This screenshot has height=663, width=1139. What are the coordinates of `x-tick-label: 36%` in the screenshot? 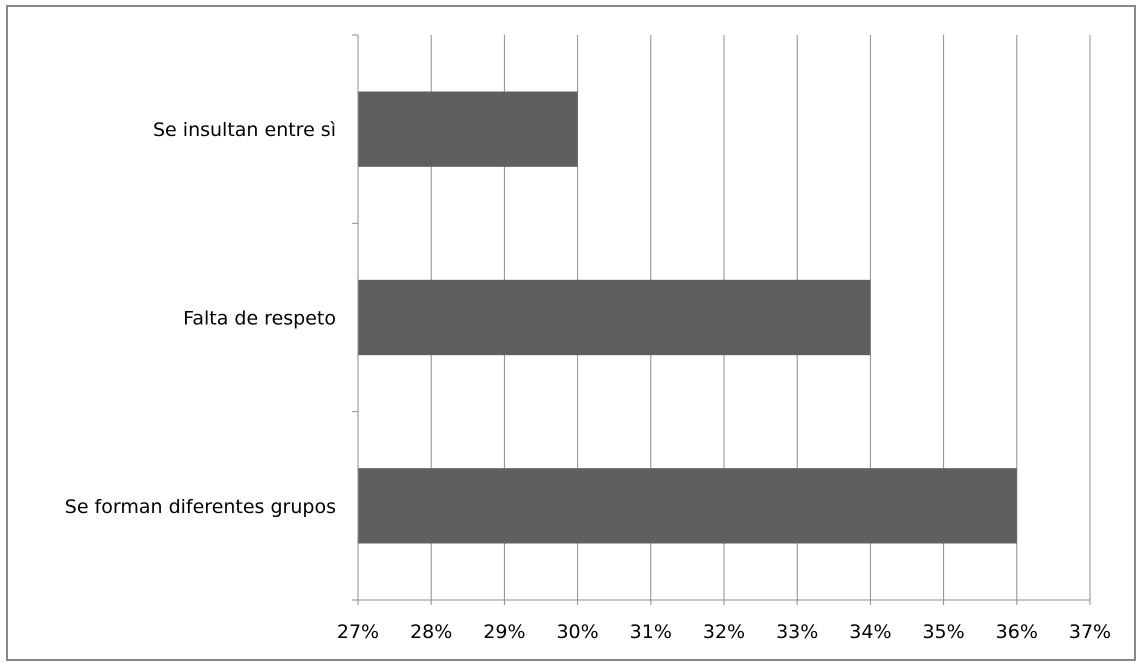 It's located at (1017, 632).